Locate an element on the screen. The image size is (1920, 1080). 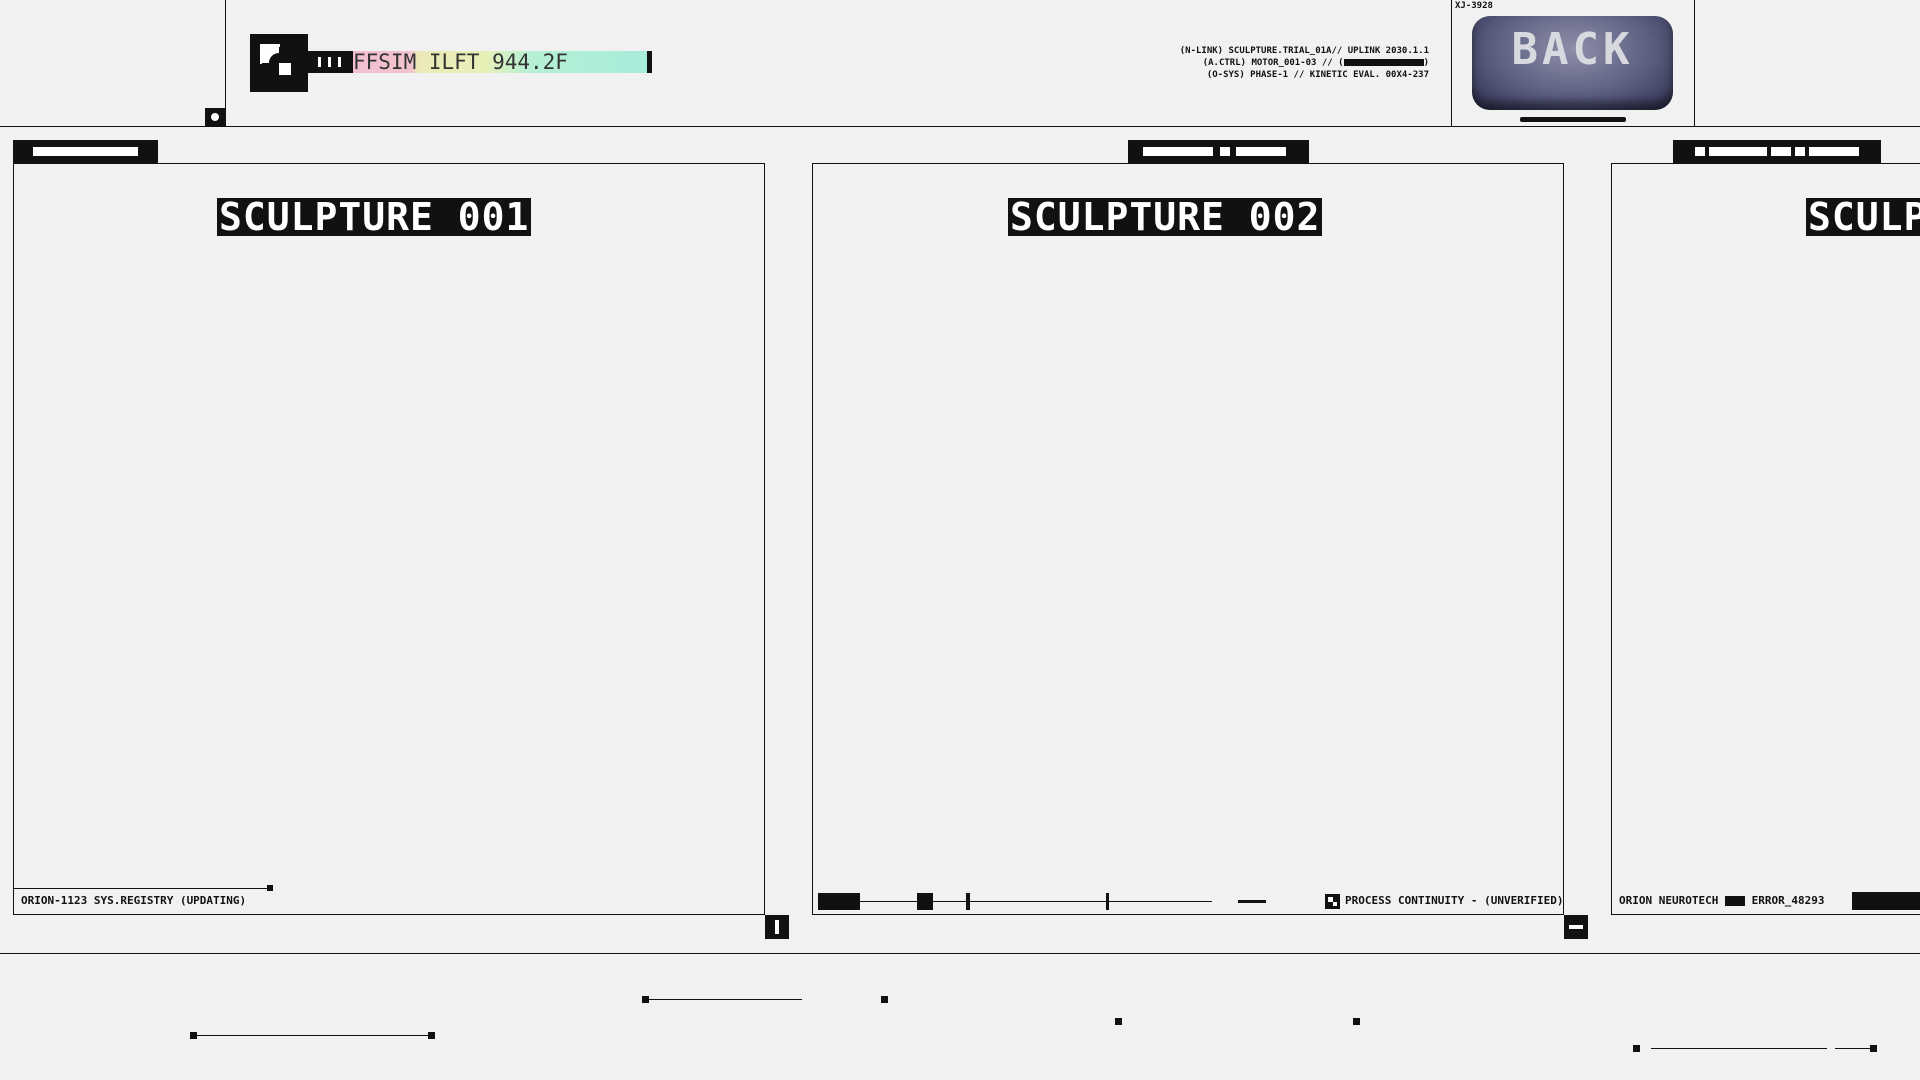
panel-id: XJ-3928 is located at coordinates (1474, 6).